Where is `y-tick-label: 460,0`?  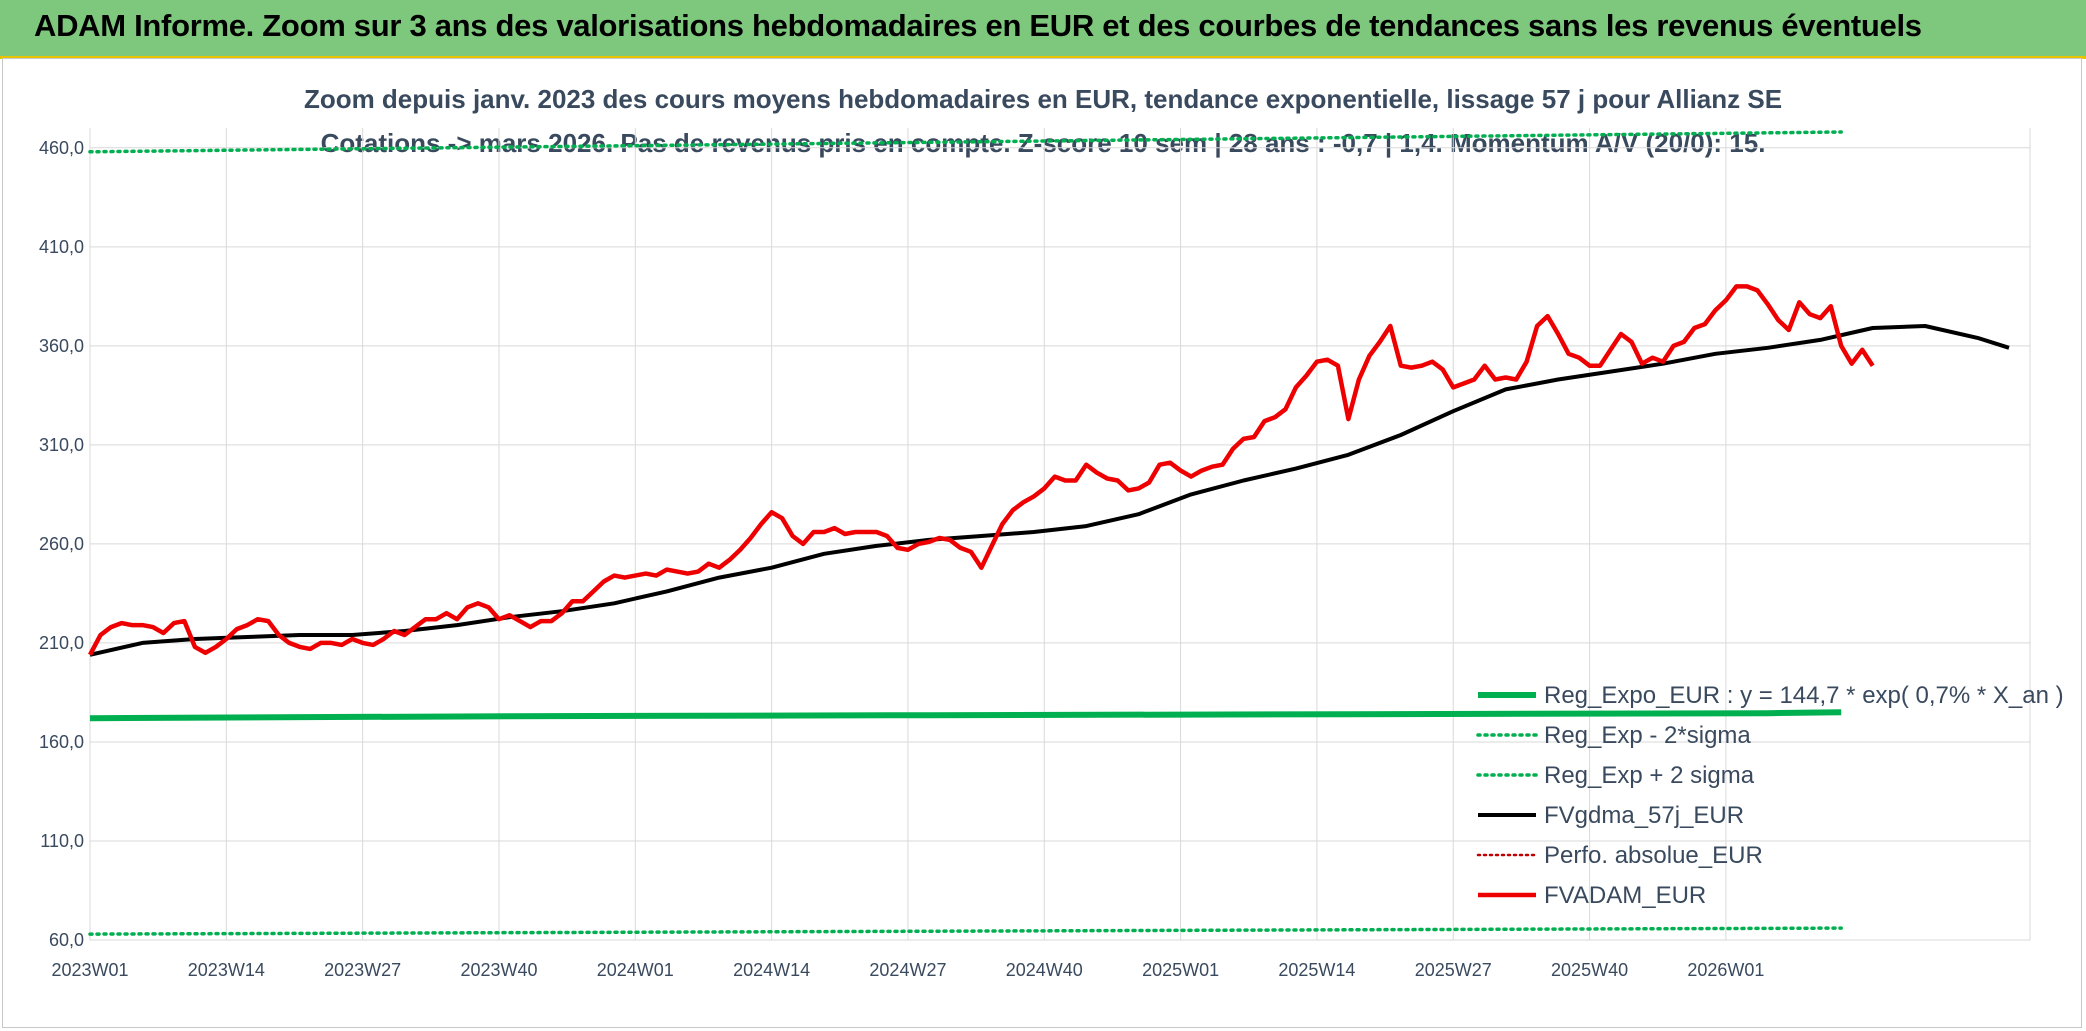 y-tick-label: 460,0 is located at coordinates (61, 148).